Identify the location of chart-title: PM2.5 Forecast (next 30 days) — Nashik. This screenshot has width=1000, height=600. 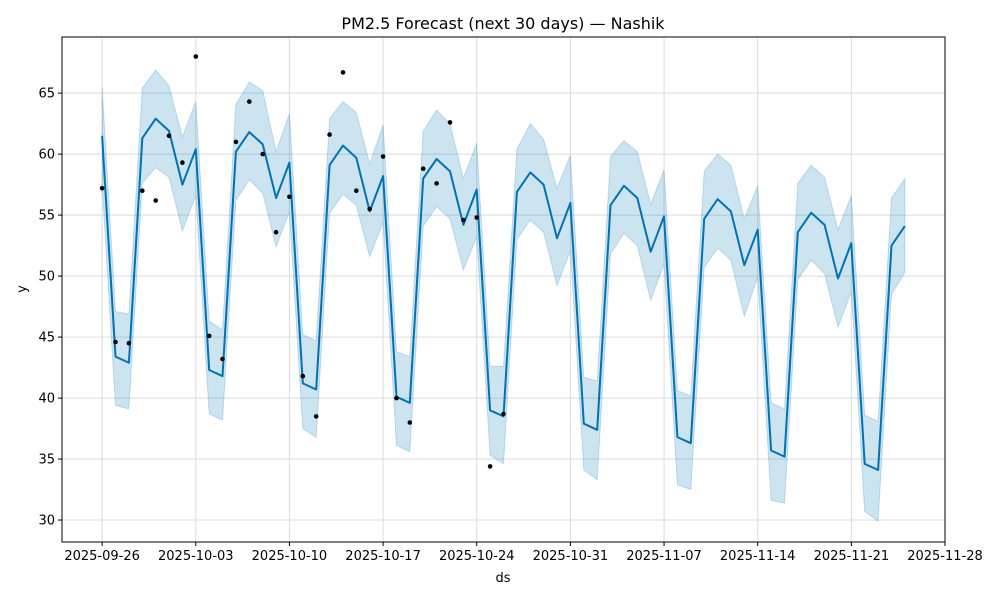
(503, 23).